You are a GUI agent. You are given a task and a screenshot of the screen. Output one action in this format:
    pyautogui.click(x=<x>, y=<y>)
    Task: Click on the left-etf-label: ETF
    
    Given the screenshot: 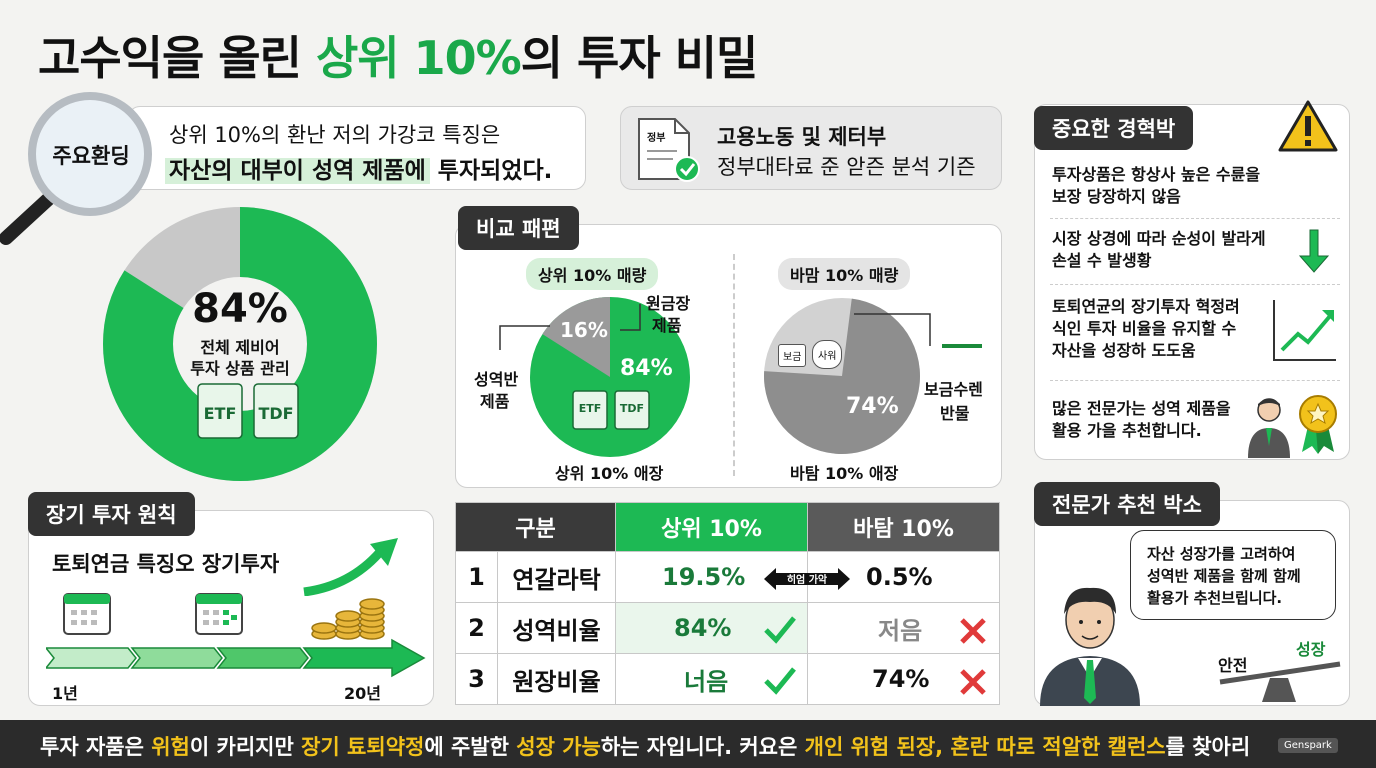 What is the action you would take?
    pyautogui.click(x=590, y=408)
    